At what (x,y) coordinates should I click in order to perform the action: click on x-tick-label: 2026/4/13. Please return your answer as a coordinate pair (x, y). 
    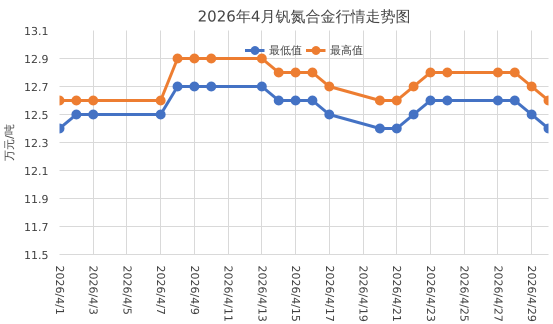
    Looking at the image, I should click on (261, 294).